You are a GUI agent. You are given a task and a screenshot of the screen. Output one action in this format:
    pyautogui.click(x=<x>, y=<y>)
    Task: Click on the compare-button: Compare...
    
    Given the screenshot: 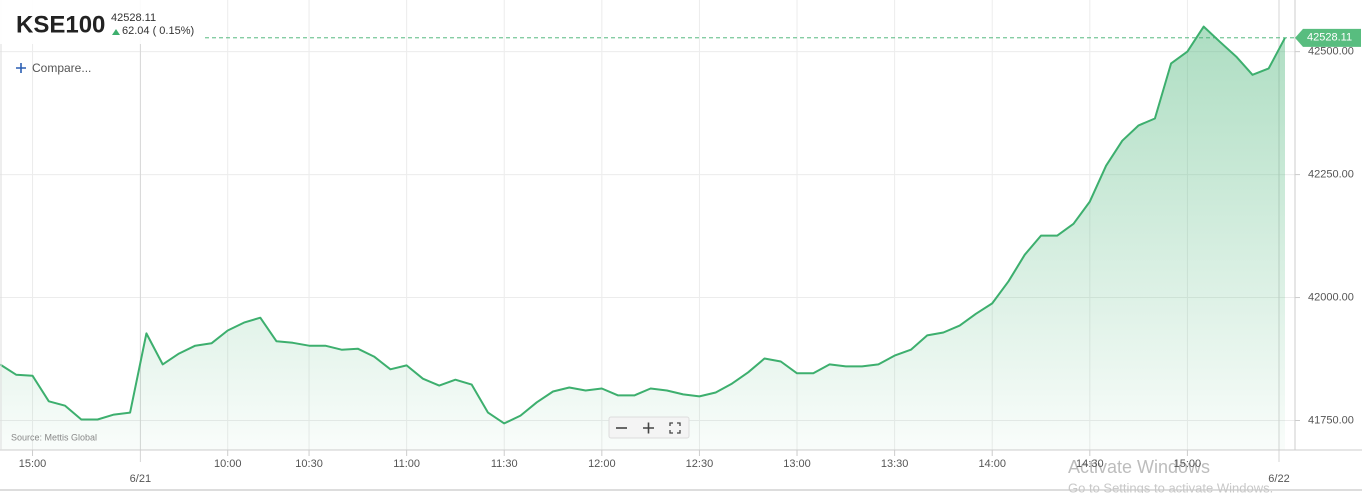 What is the action you would take?
    pyautogui.click(x=53, y=68)
    